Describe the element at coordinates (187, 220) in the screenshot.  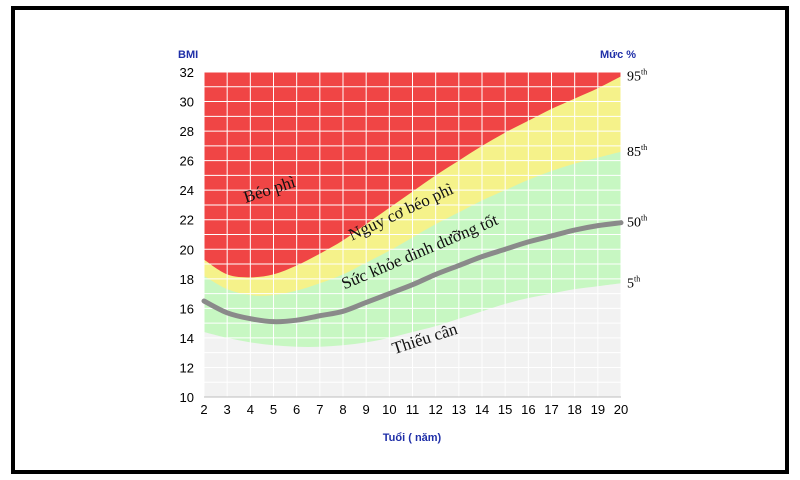
I see `y-tick-label: 22` at that location.